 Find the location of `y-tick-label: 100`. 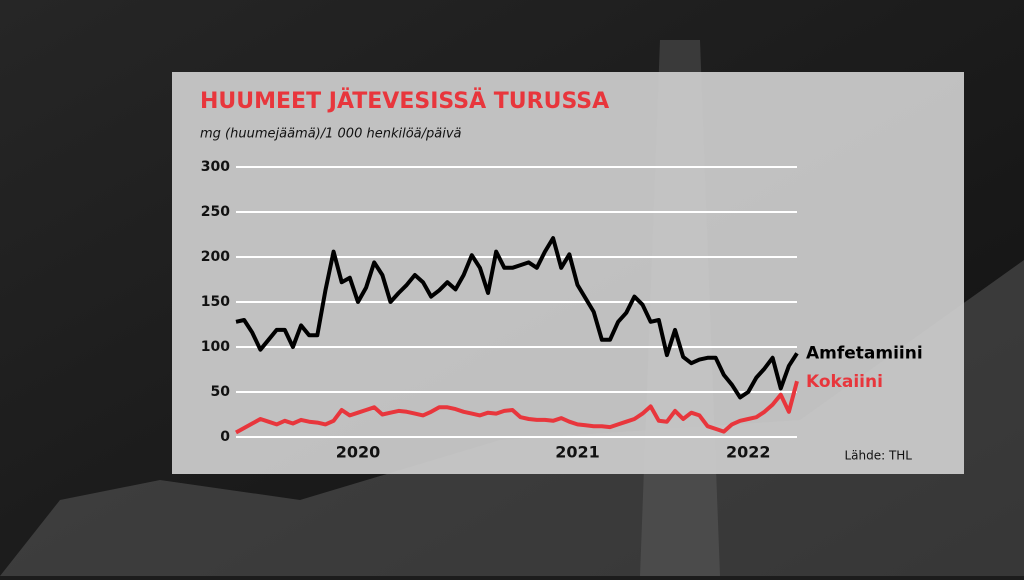

y-tick-label: 100 is located at coordinates (215, 347).